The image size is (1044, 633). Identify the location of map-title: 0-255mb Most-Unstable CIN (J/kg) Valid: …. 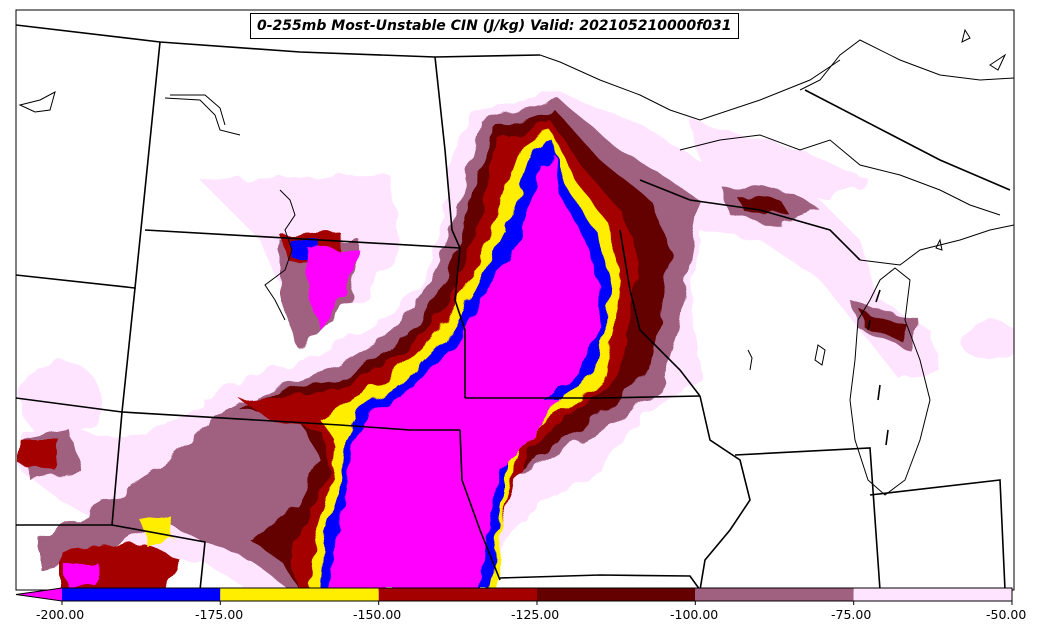
(494, 26).